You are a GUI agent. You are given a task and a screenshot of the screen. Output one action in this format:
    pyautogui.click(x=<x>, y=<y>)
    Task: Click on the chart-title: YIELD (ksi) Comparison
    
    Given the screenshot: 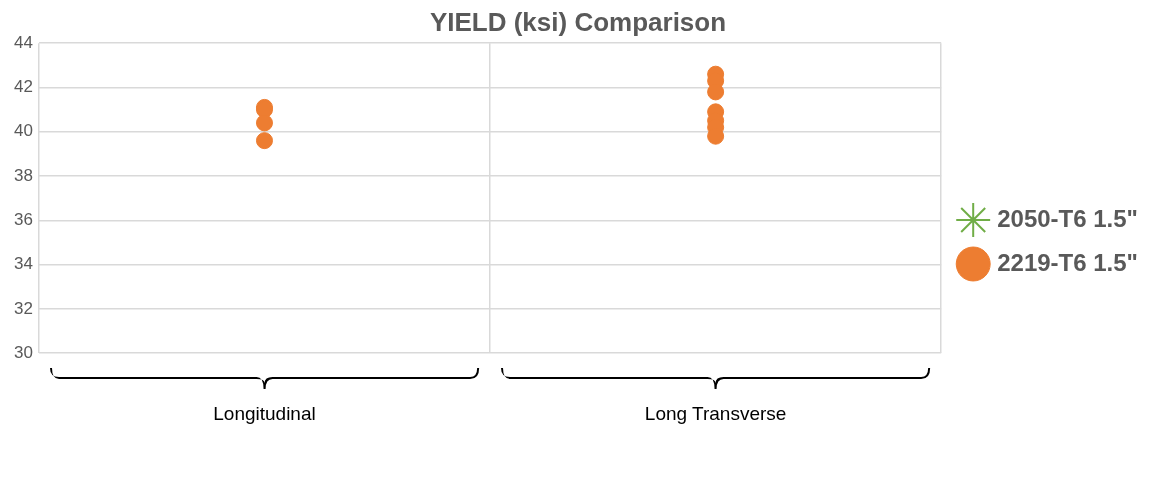 What is the action you would take?
    pyautogui.click(x=578, y=21)
    